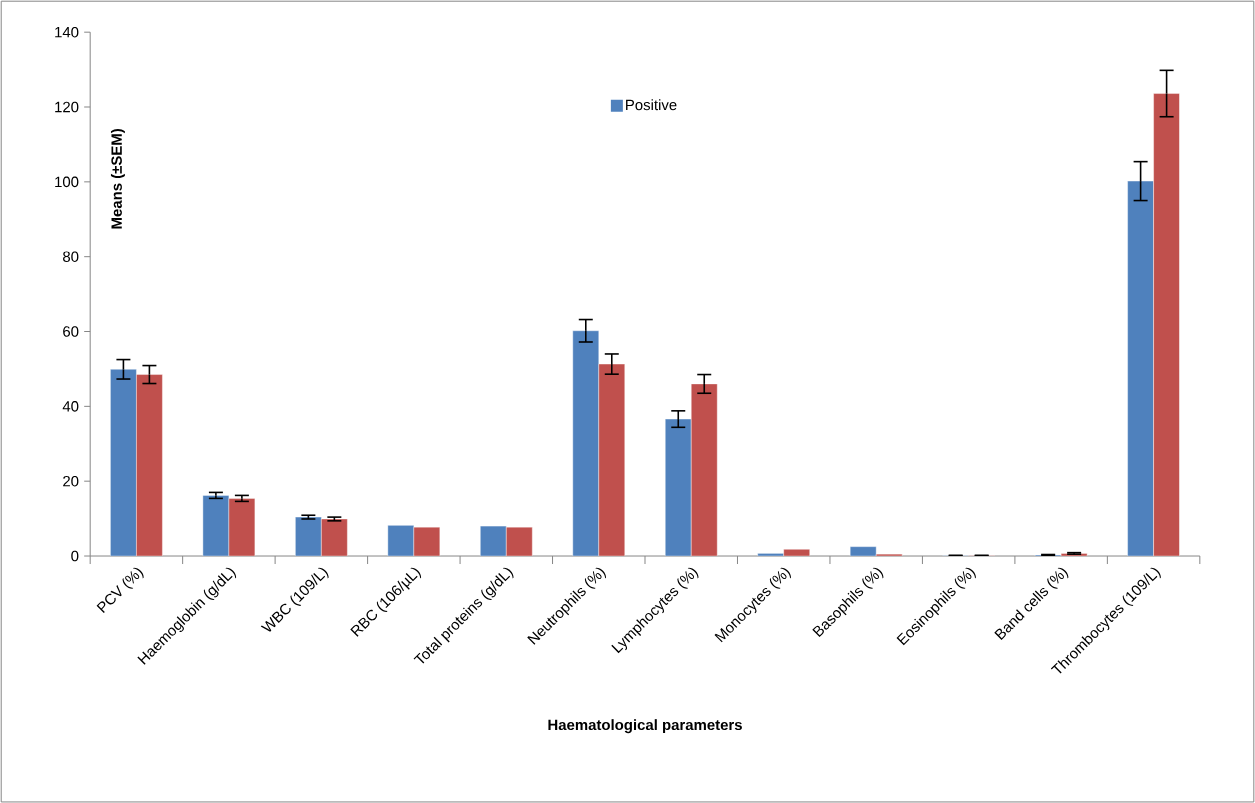  I want to click on x-axis-title: Haematological parameters, so click(645, 726).